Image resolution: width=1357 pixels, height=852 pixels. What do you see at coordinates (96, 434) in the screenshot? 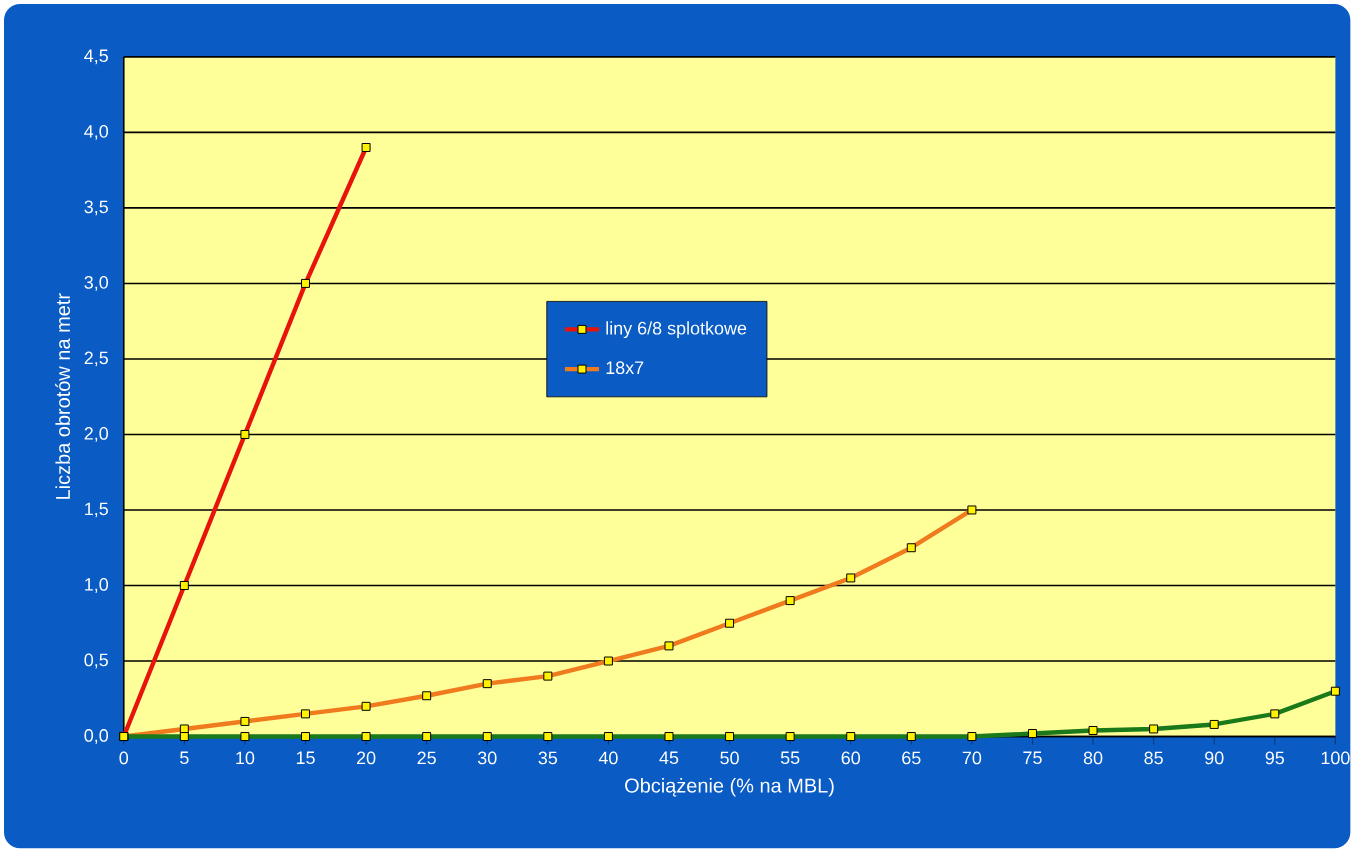
I see `y-tick-label: 2,0` at bounding box center [96, 434].